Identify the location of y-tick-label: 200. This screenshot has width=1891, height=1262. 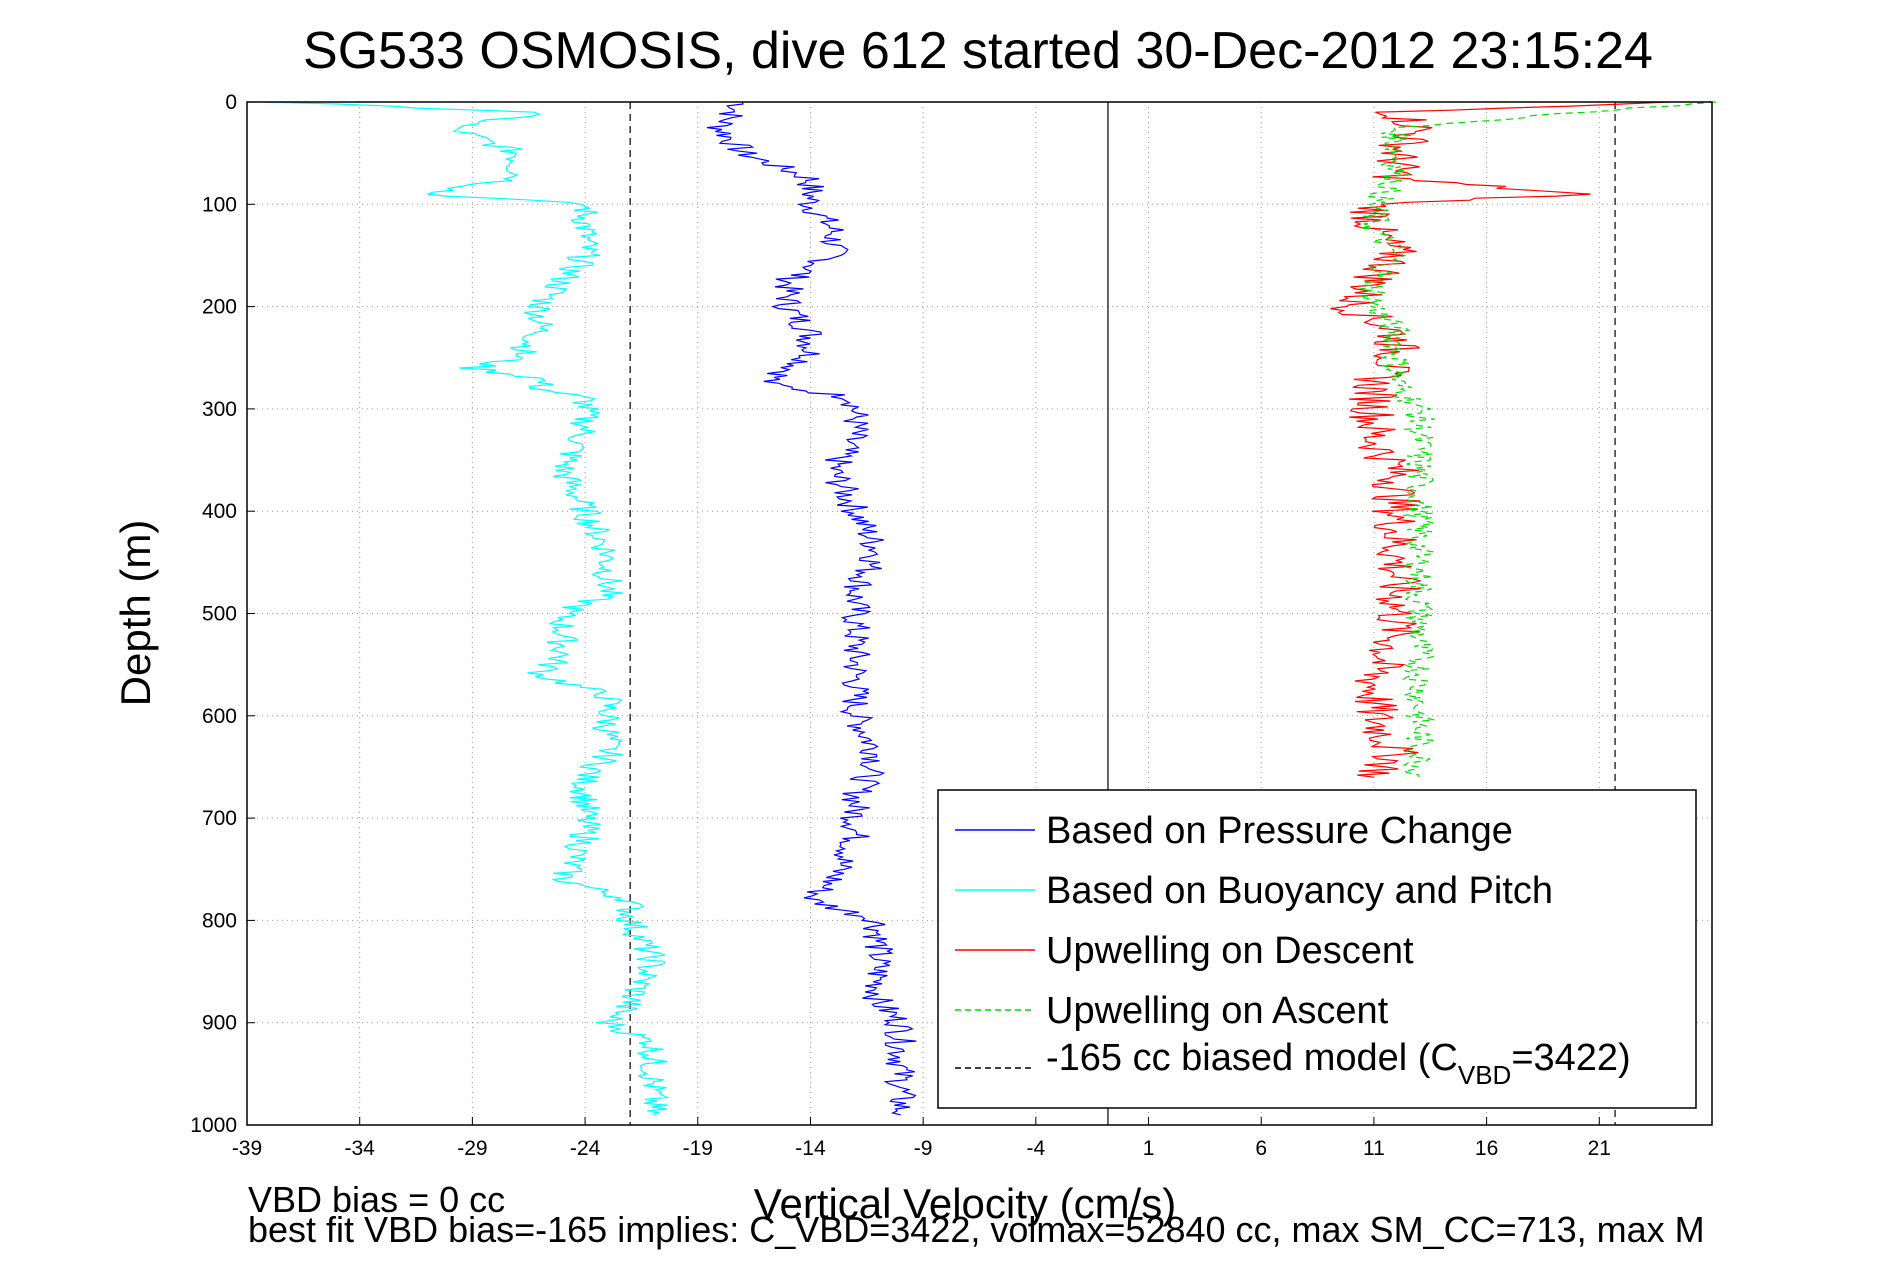
(219, 307).